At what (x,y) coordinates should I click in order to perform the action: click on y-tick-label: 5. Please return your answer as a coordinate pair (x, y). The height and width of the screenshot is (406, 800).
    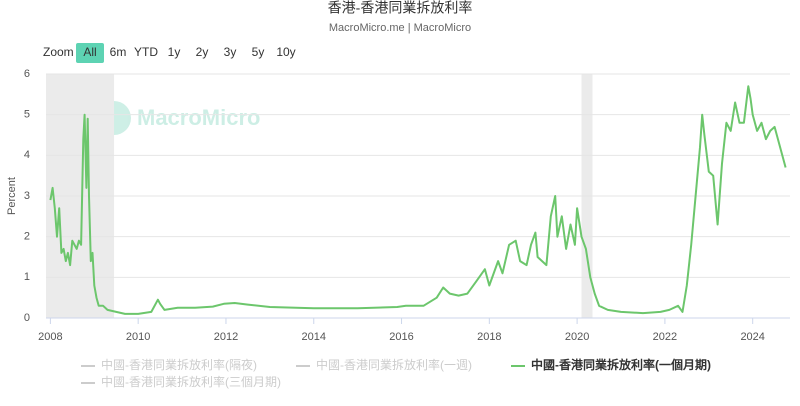
    Looking at the image, I should click on (27, 115).